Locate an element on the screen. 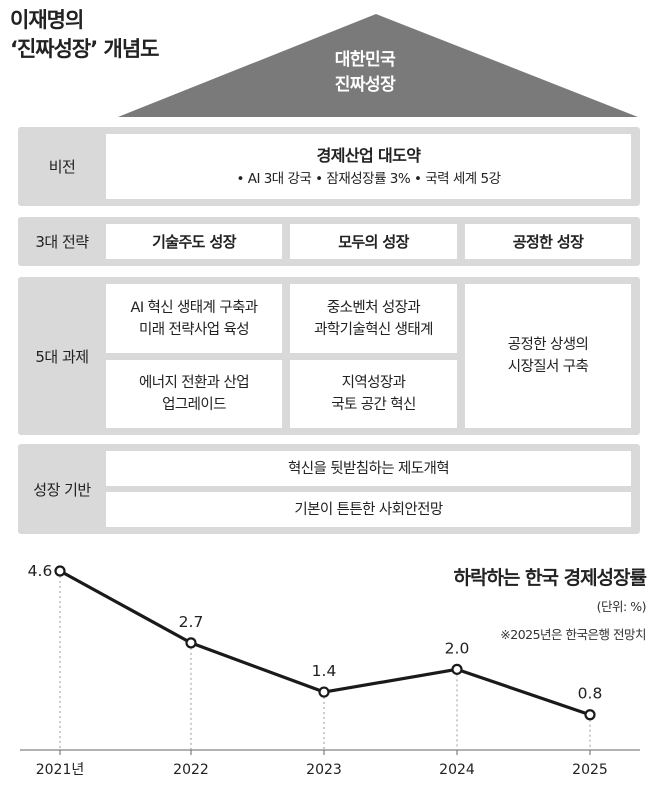  vision-sub: • AI 3대 강국 • 잠재성장률 3% • 국력 세계 5강 is located at coordinates (368, 178).